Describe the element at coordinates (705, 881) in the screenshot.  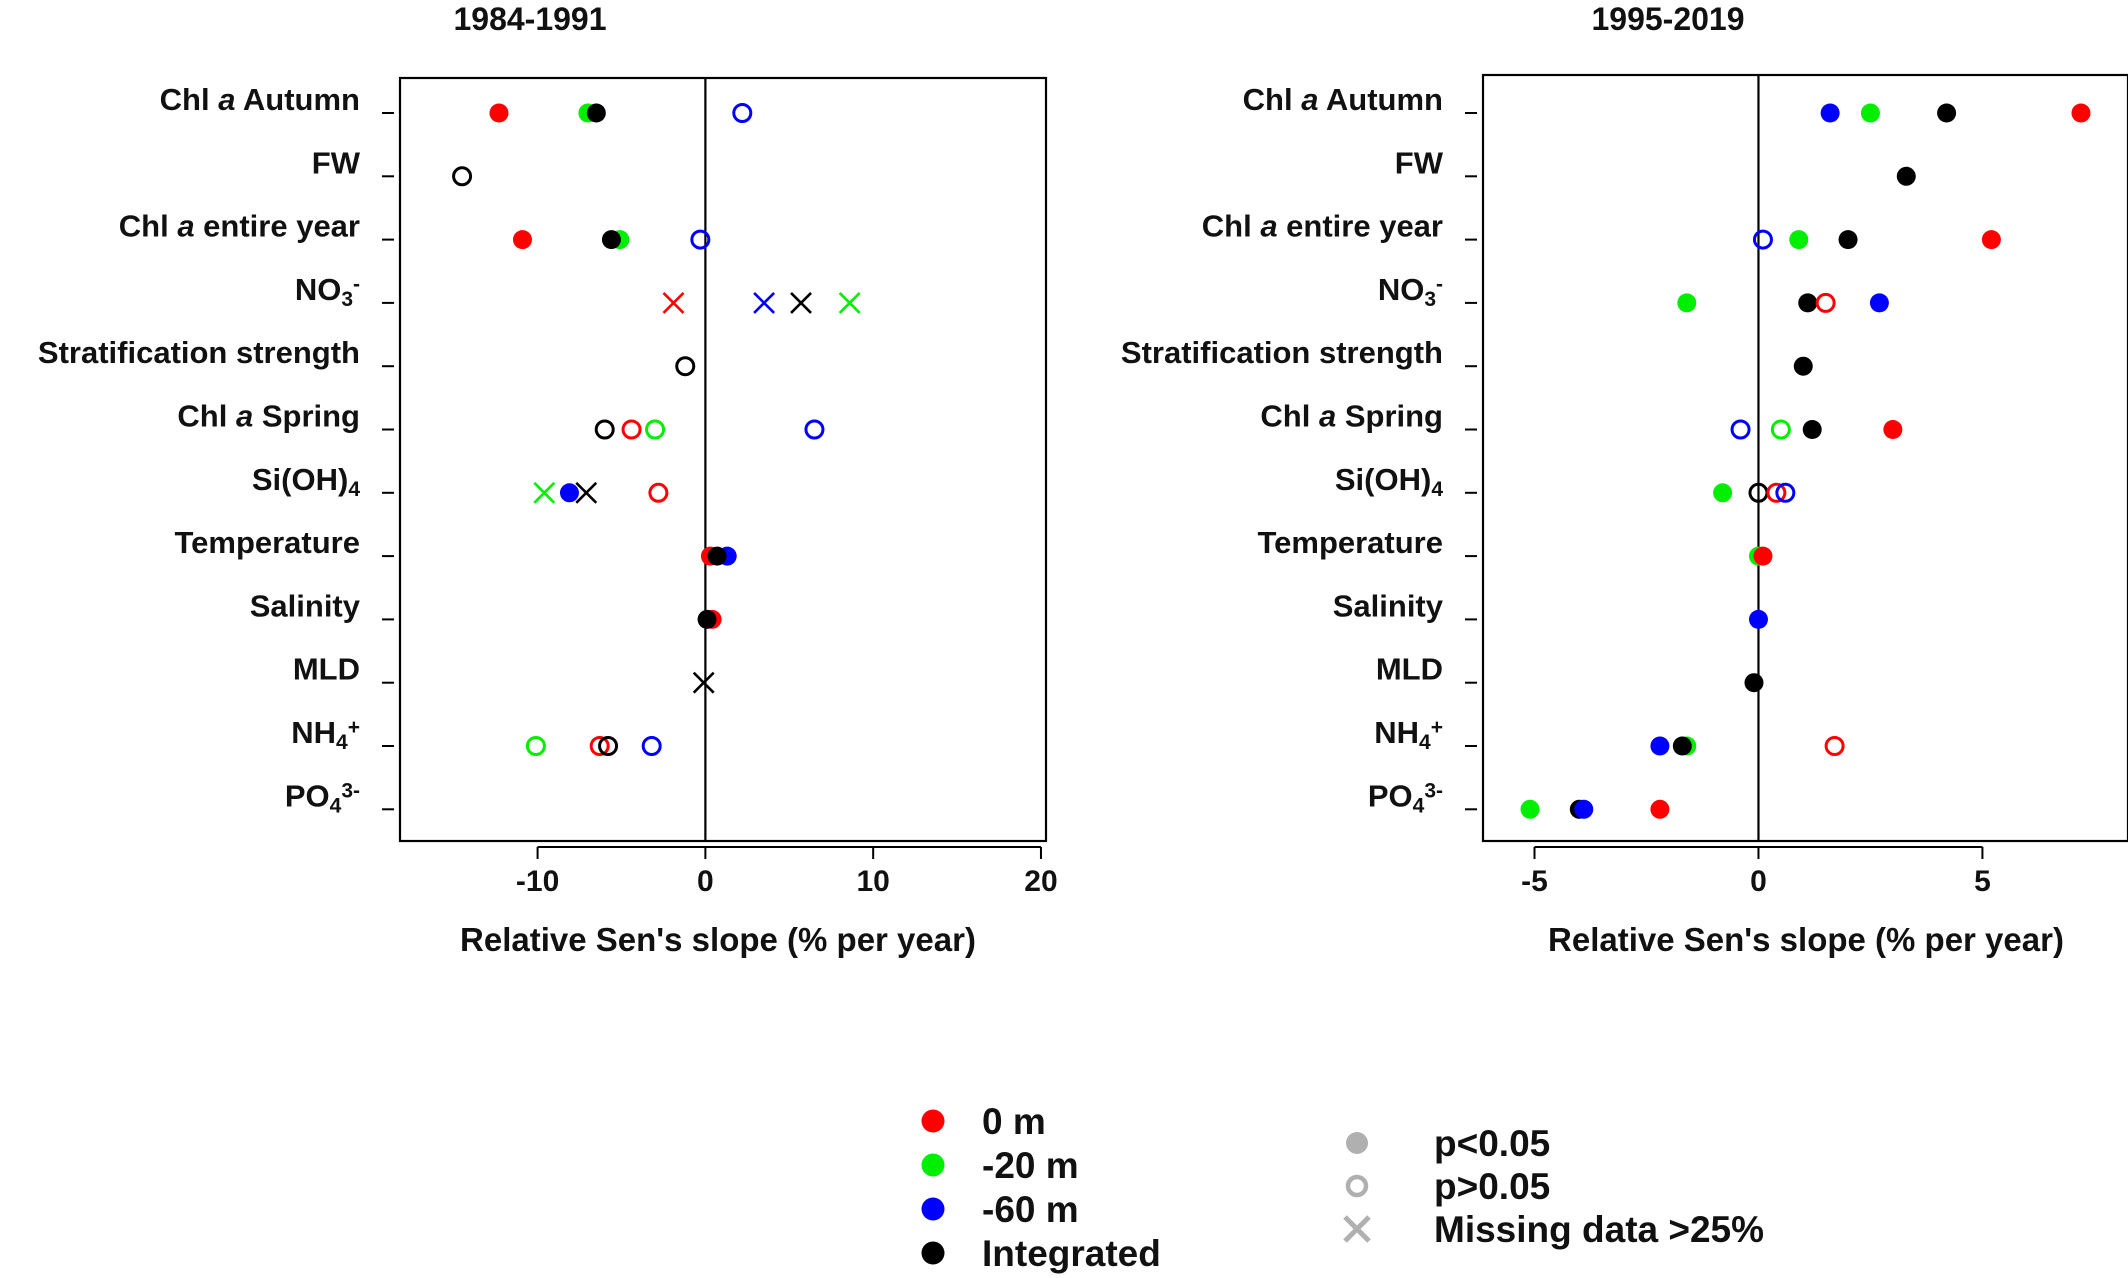
I see `x-tick-label: 0` at that location.